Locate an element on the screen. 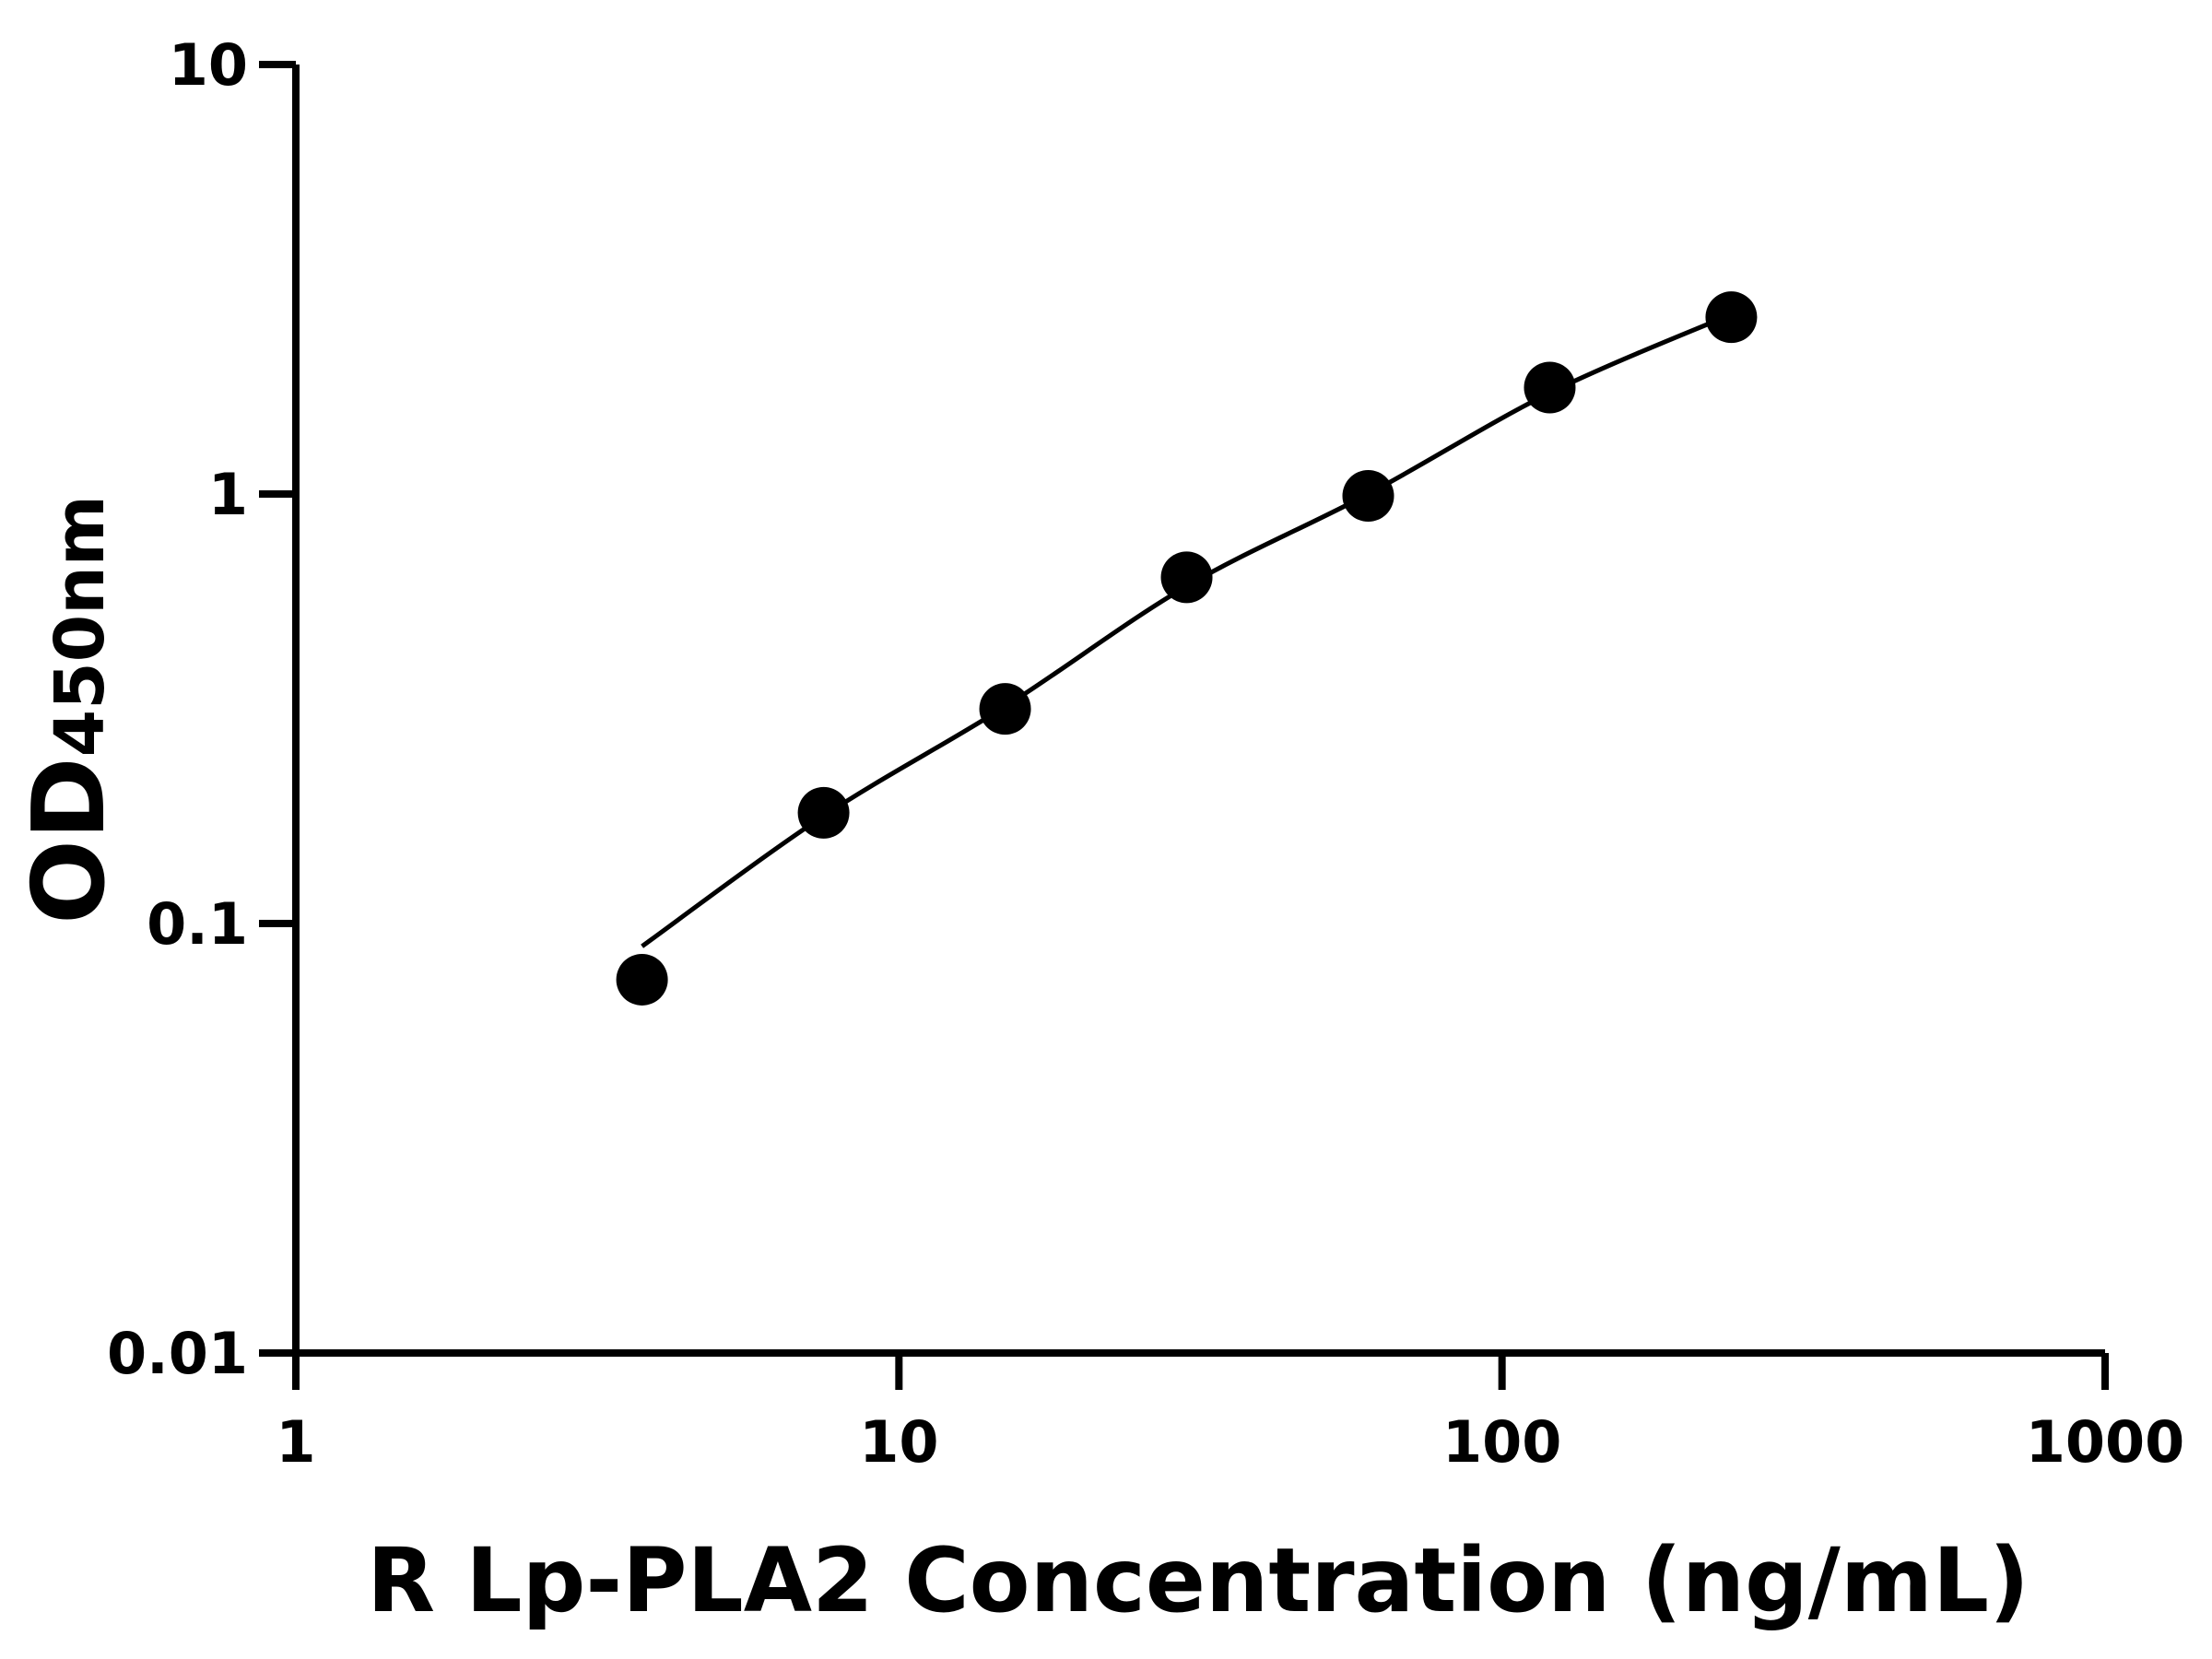 This screenshot has height=1659, width=2212. y-axis-label: OD450nm is located at coordinates (69, 709).